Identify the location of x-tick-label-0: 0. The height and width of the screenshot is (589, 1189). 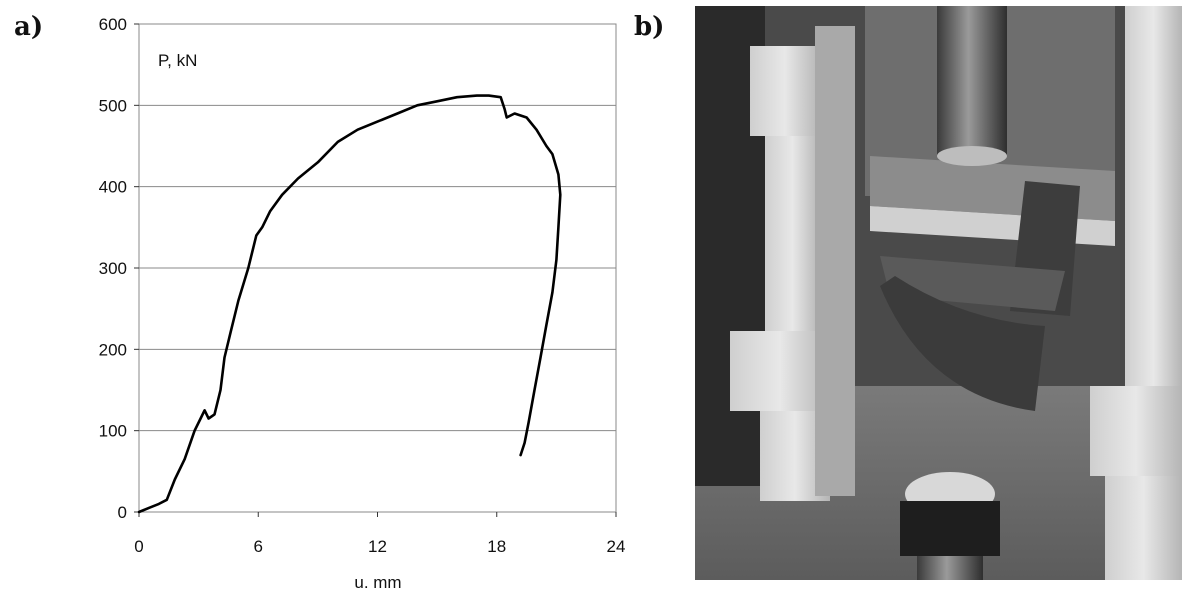
(138, 546).